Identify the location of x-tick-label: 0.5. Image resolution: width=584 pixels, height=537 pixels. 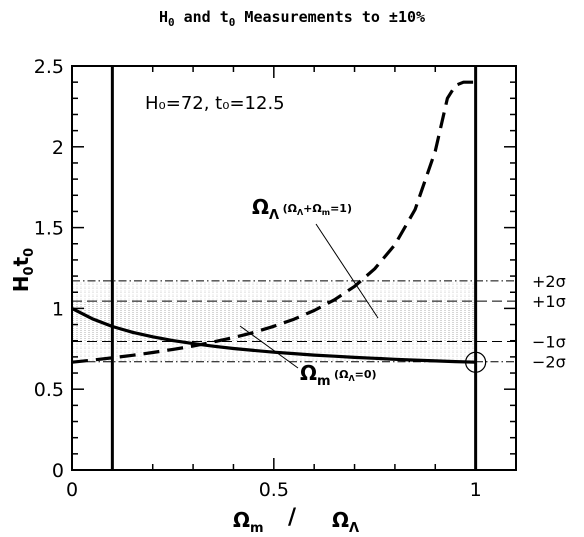
(274, 490).